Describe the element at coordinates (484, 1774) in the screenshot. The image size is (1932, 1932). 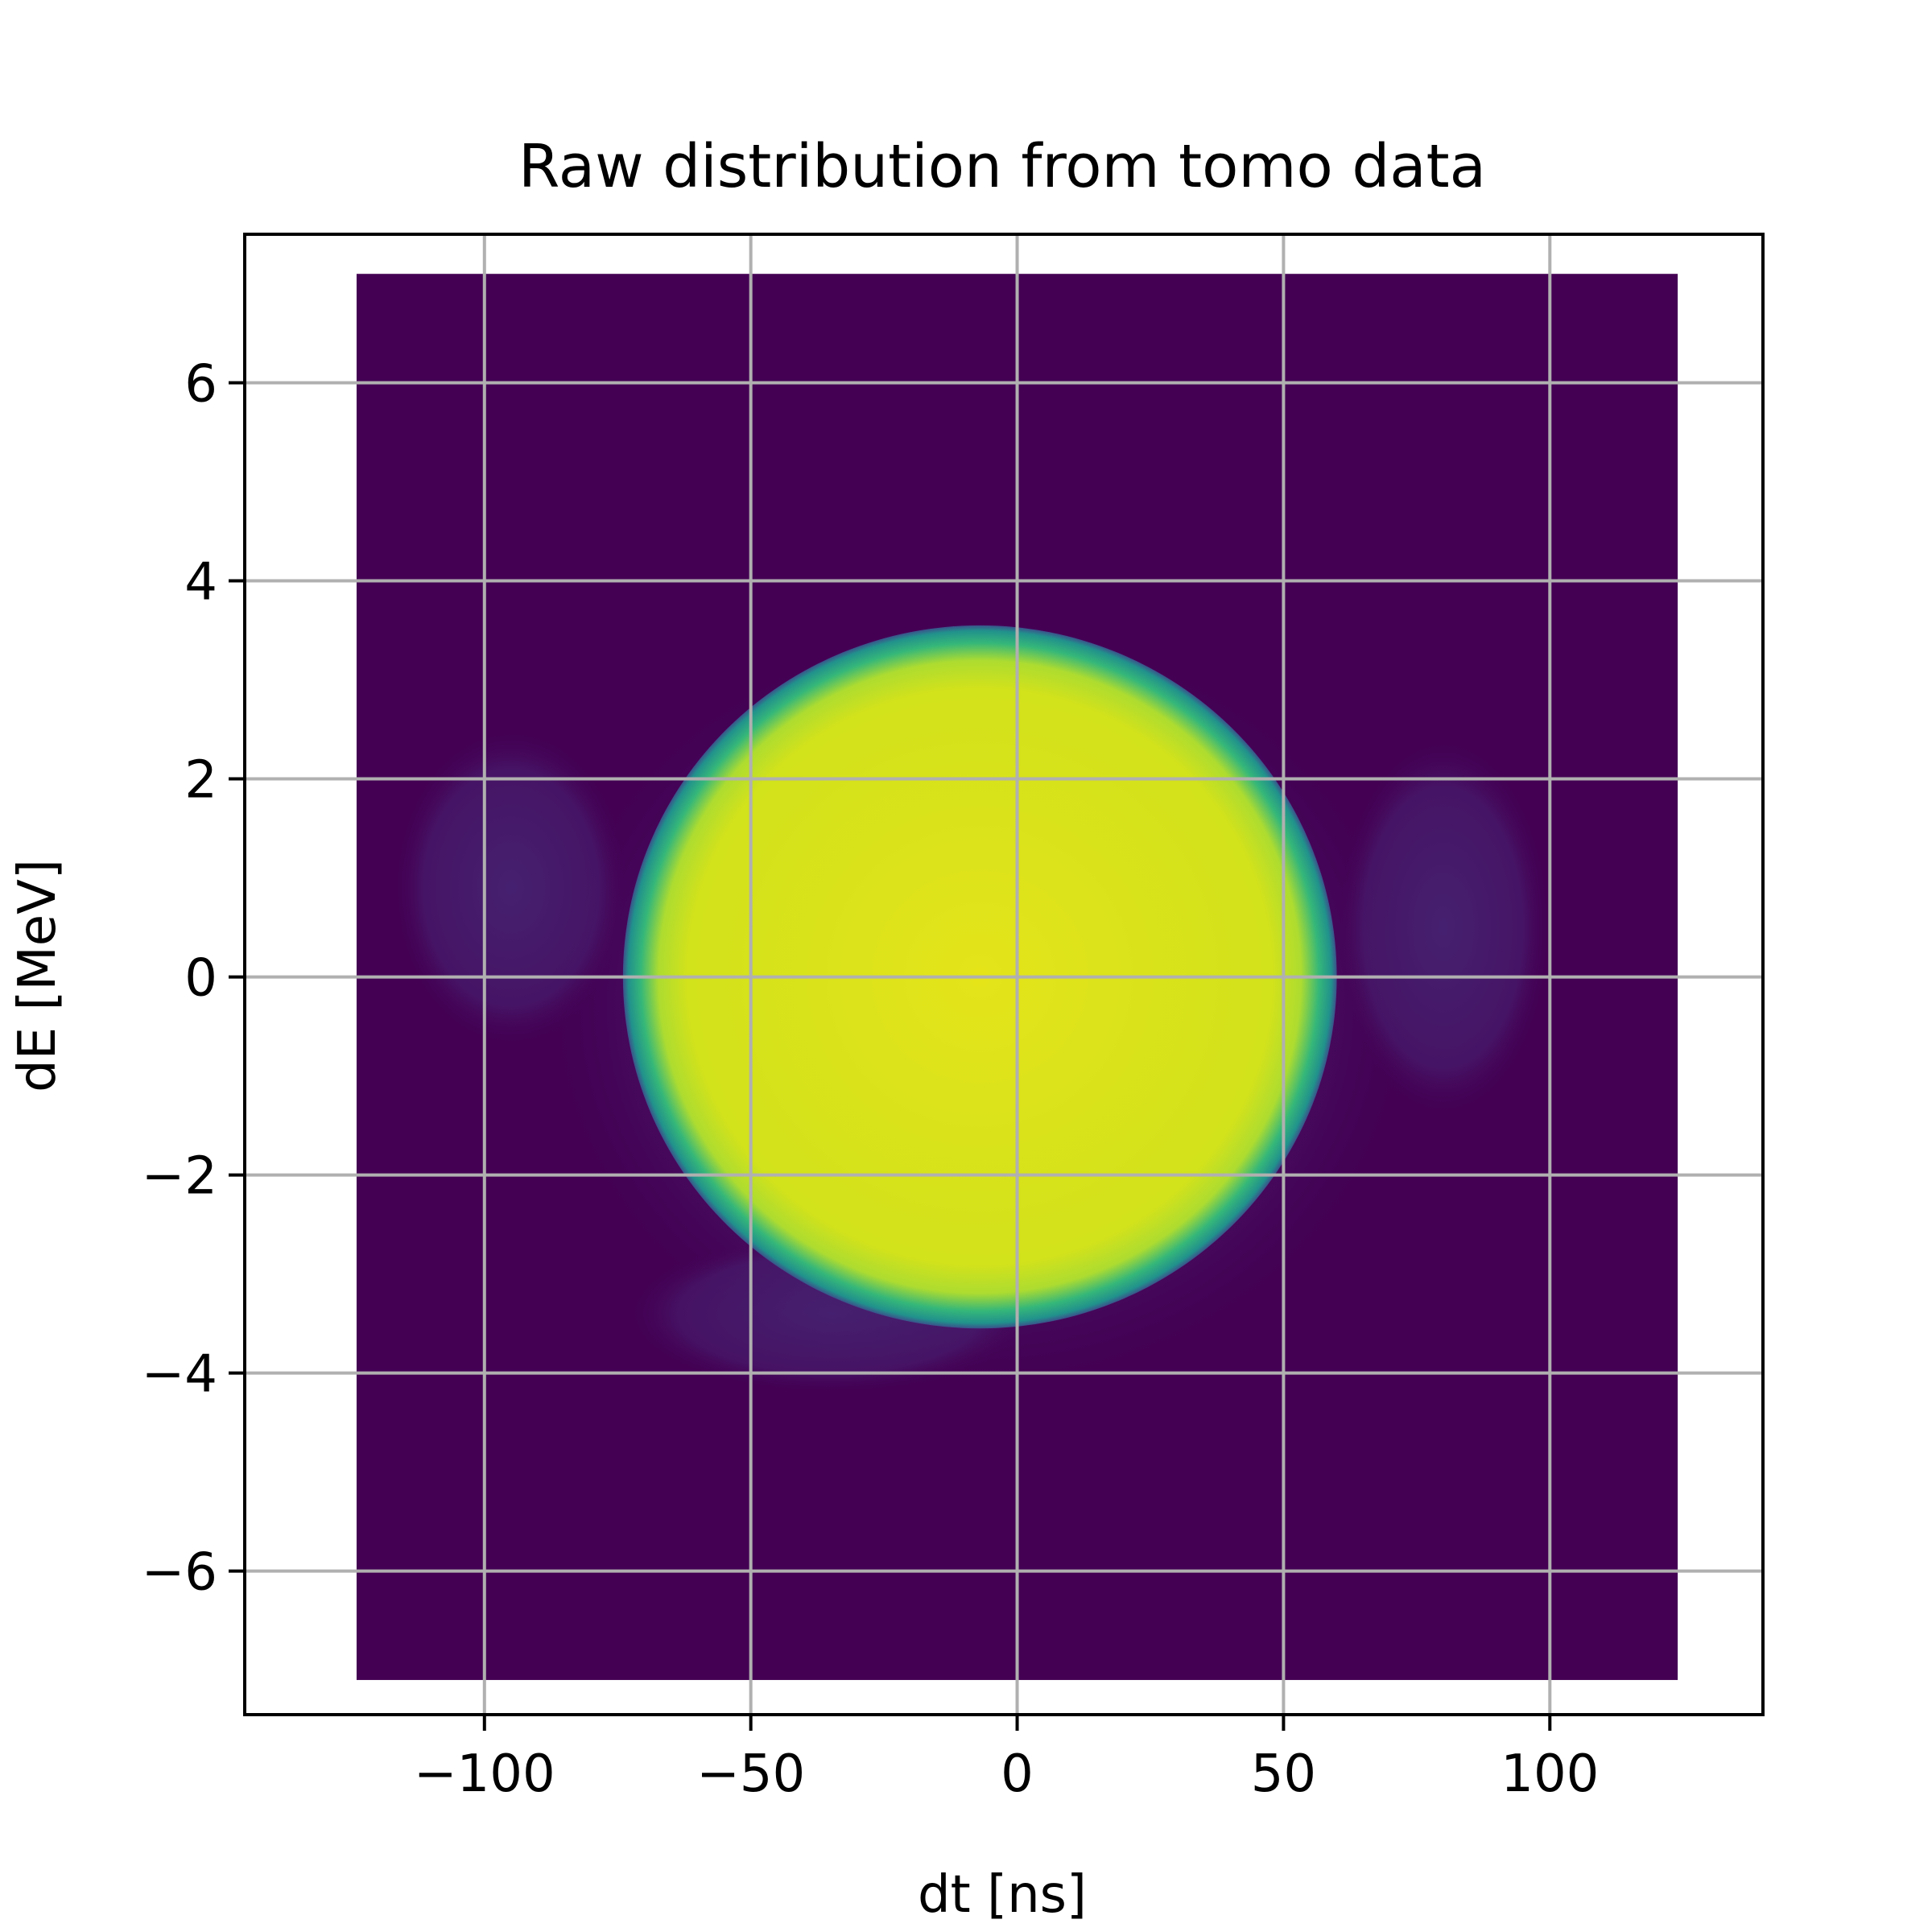
I see `x-tick-label: −100` at that location.